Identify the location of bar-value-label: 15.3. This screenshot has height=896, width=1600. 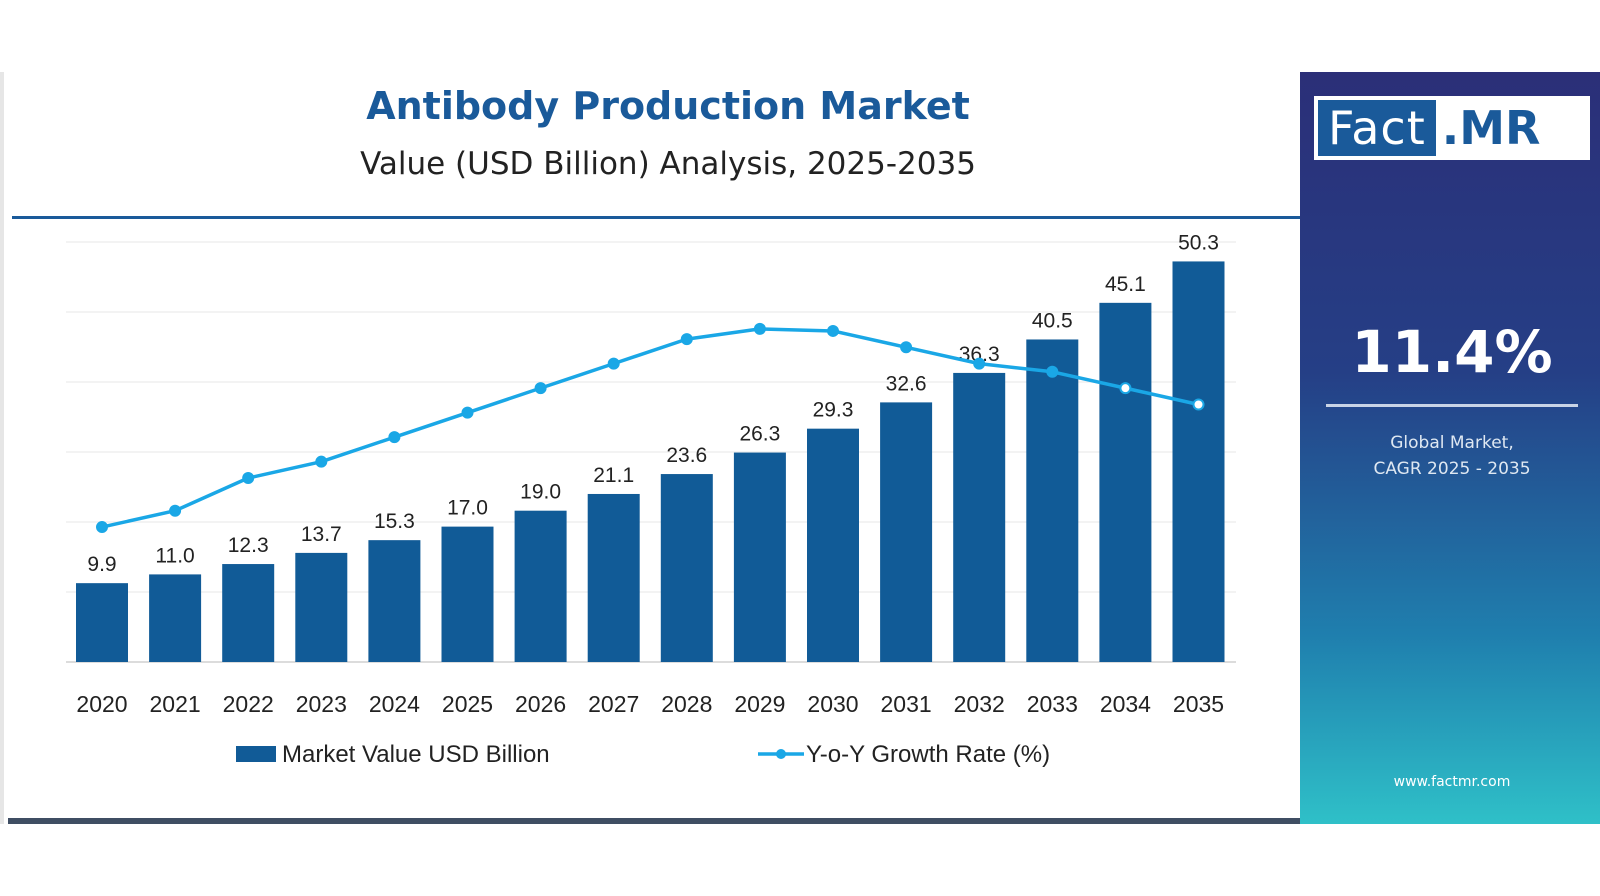
(394, 521).